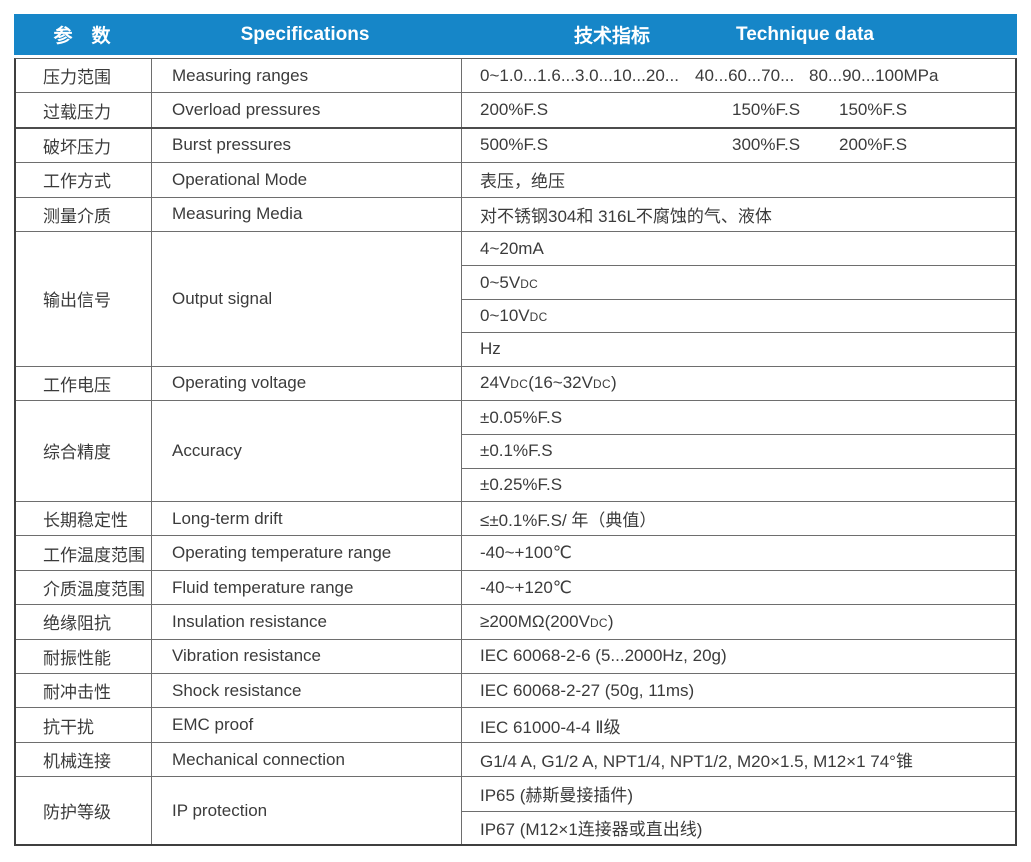 The image size is (1031, 862). I want to click on param-name-en: Operating voltage, so click(307, 383).